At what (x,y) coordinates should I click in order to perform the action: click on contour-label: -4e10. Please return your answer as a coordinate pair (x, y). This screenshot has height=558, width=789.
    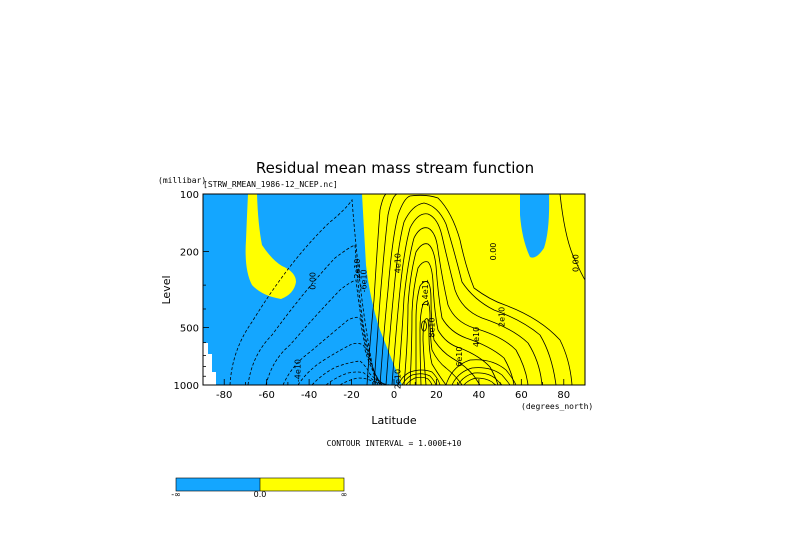
    Looking at the image, I should click on (298, 370).